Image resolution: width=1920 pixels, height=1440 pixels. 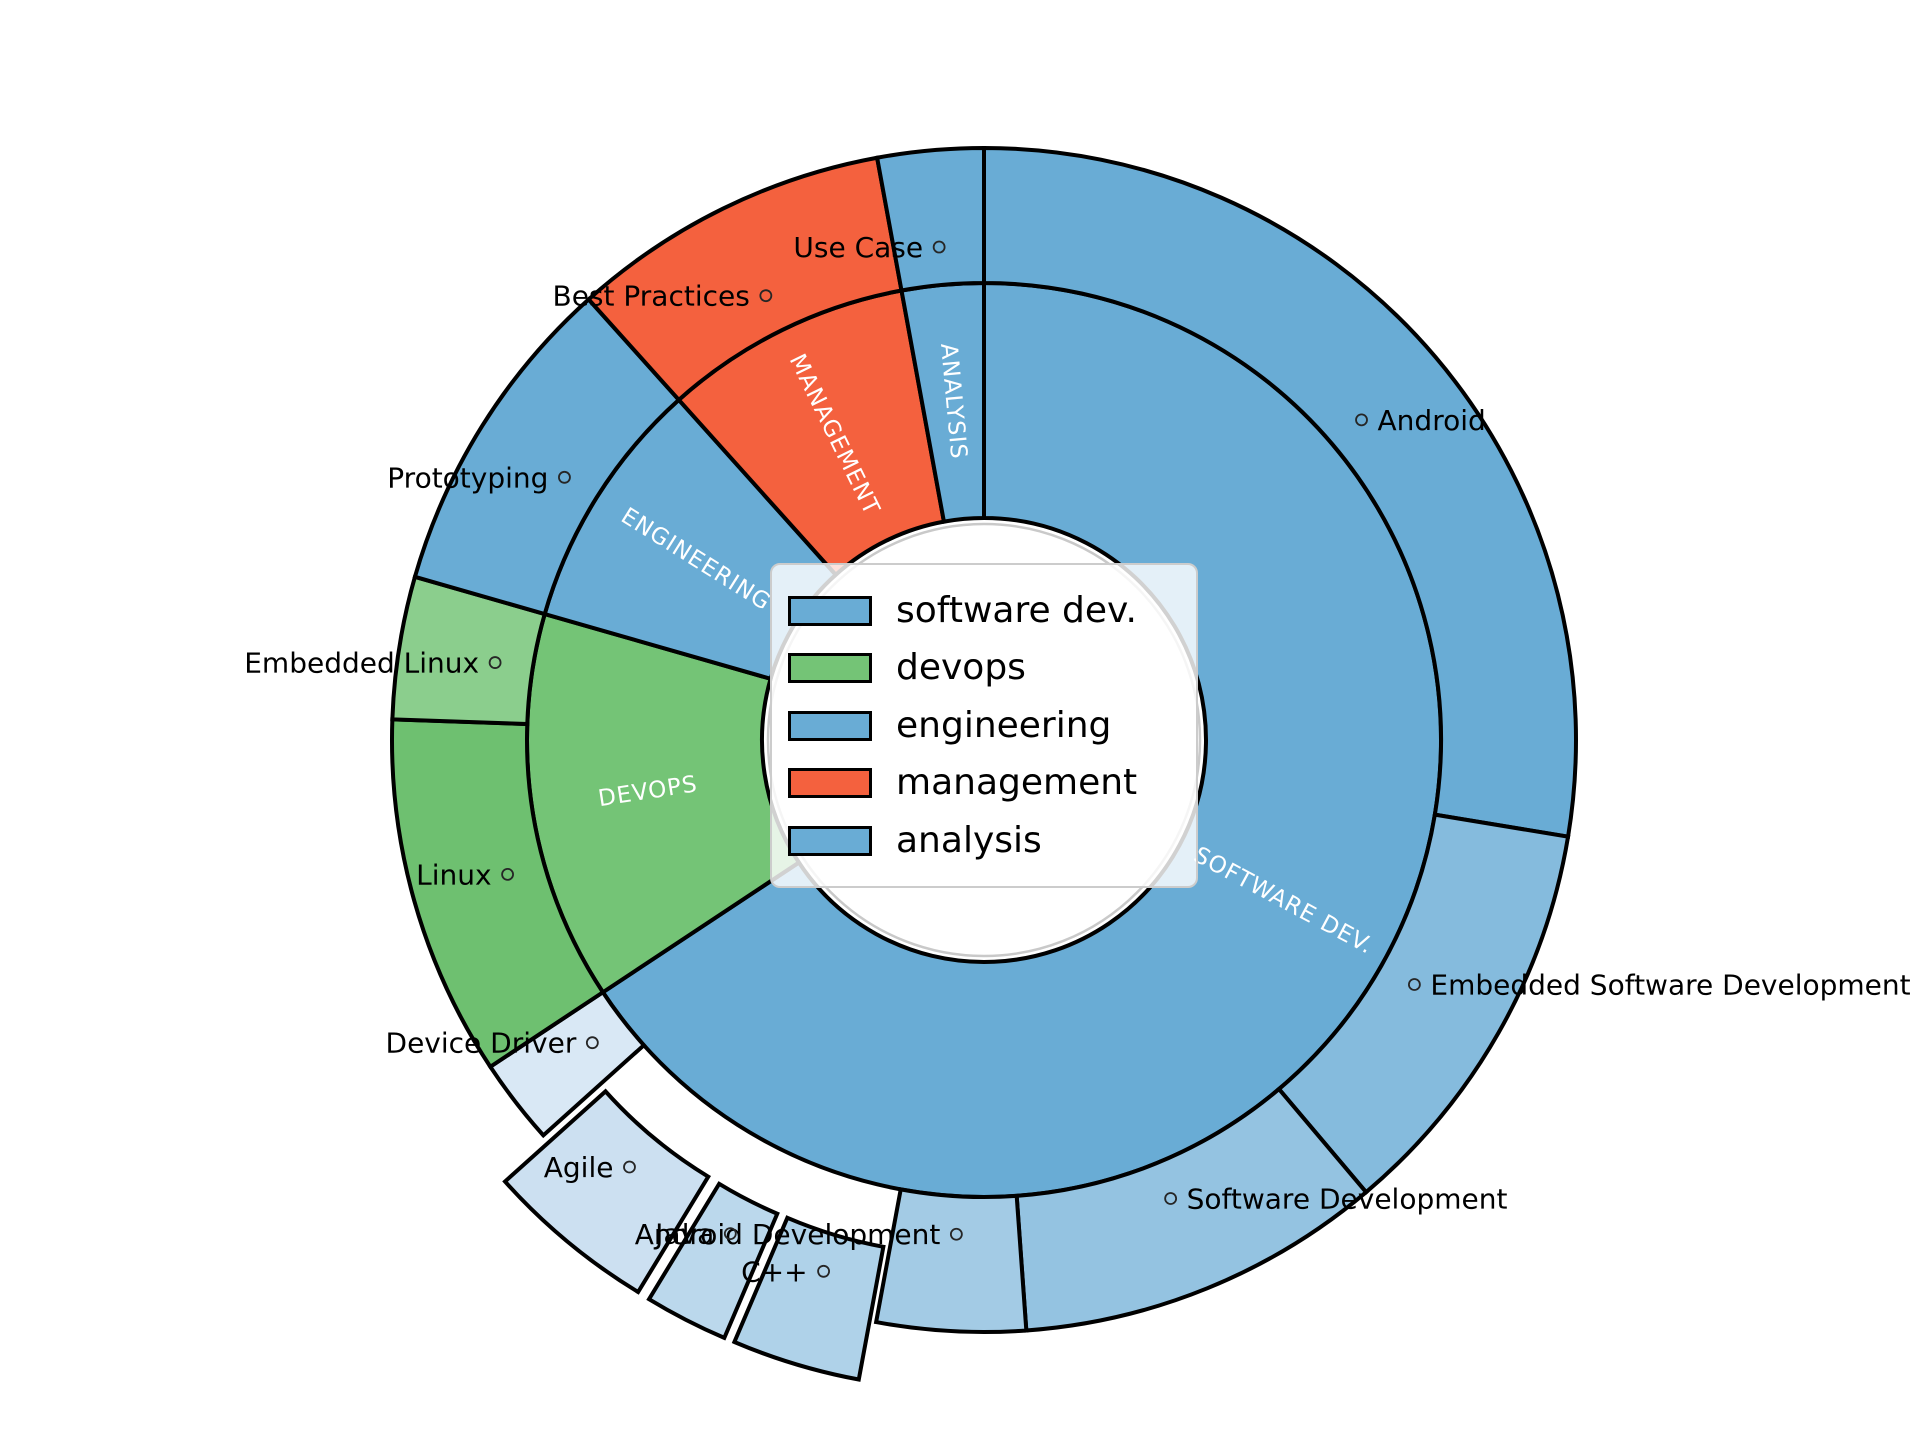 What do you see at coordinates (1280, 492) in the screenshot?
I see `wedge-skill-android` at bounding box center [1280, 492].